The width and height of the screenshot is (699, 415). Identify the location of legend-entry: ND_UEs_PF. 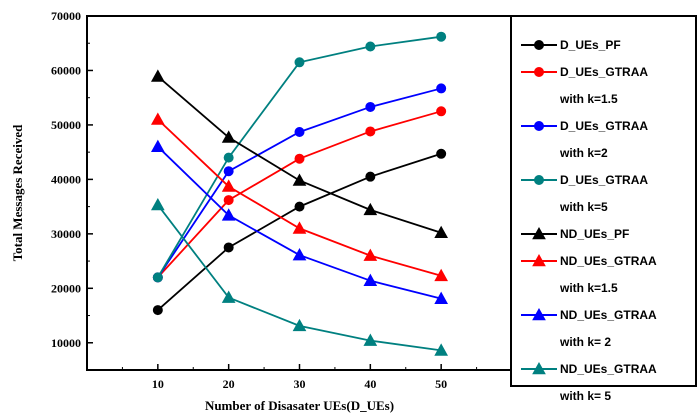
(575, 233).